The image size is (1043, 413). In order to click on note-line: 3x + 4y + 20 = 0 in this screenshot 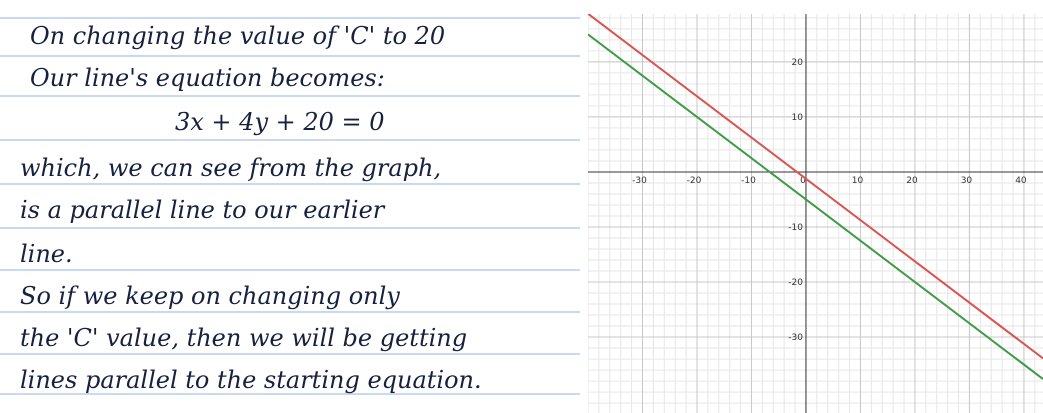, I will do `click(280, 122)`.